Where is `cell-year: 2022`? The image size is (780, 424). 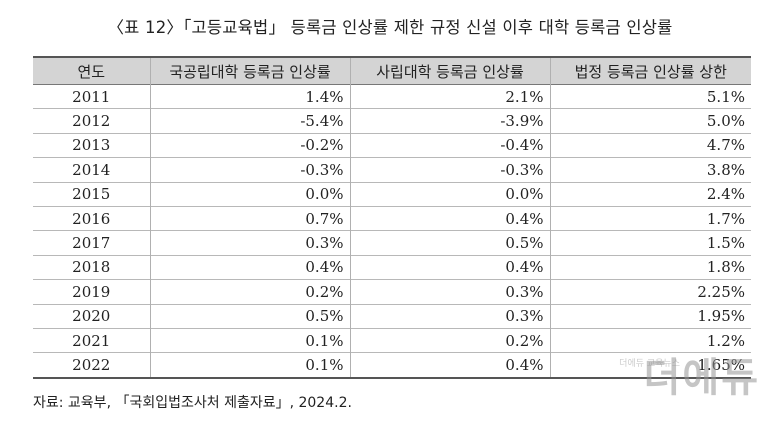 cell-year: 2022 is located at coordinates (92, 365).